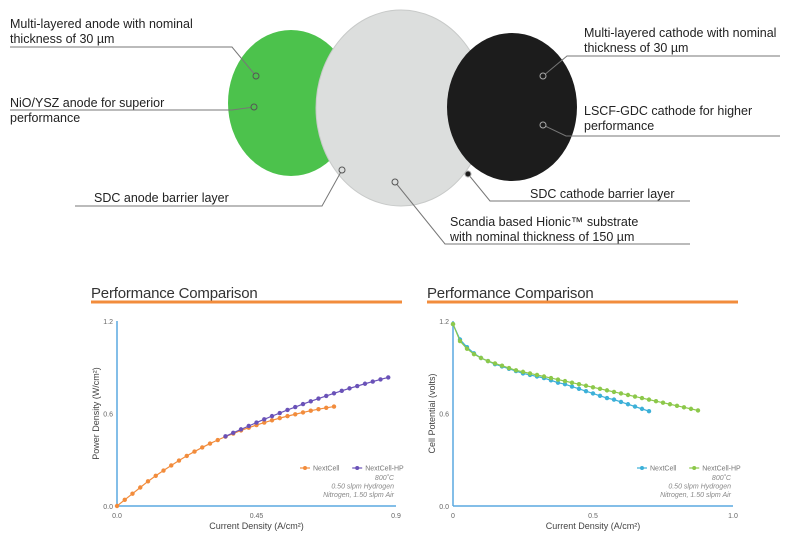  I want to click on y-axis-label: Power Density (W/cm²), so click(96, 413).